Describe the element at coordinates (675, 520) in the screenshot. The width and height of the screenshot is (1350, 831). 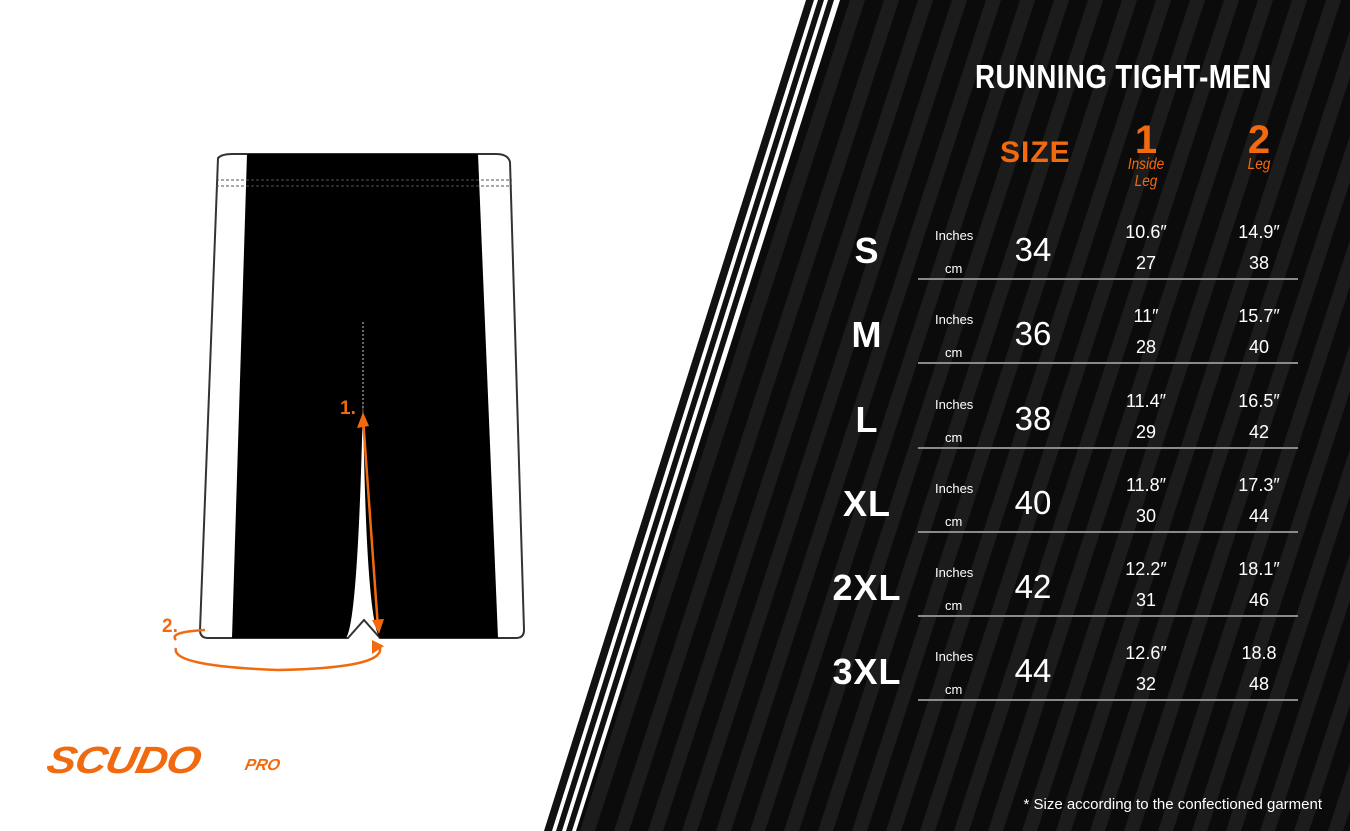
I see `table-row: XL Inches cm 40 11.8″ 30 17.3″ 44` at that location.